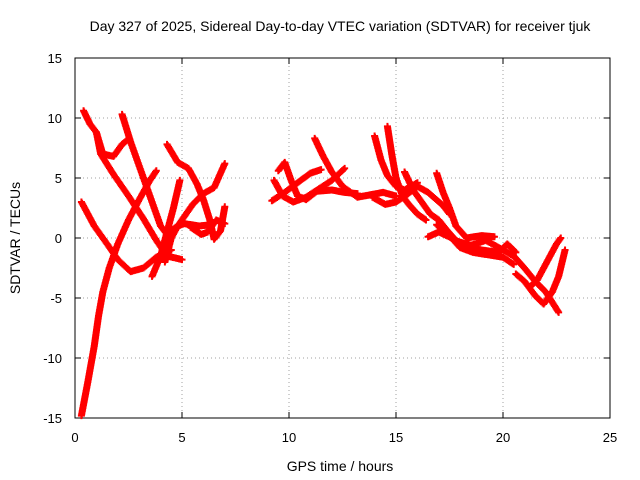  I want to click on y-axis-label: SDTVAR / TECUs, so click(15, 238).